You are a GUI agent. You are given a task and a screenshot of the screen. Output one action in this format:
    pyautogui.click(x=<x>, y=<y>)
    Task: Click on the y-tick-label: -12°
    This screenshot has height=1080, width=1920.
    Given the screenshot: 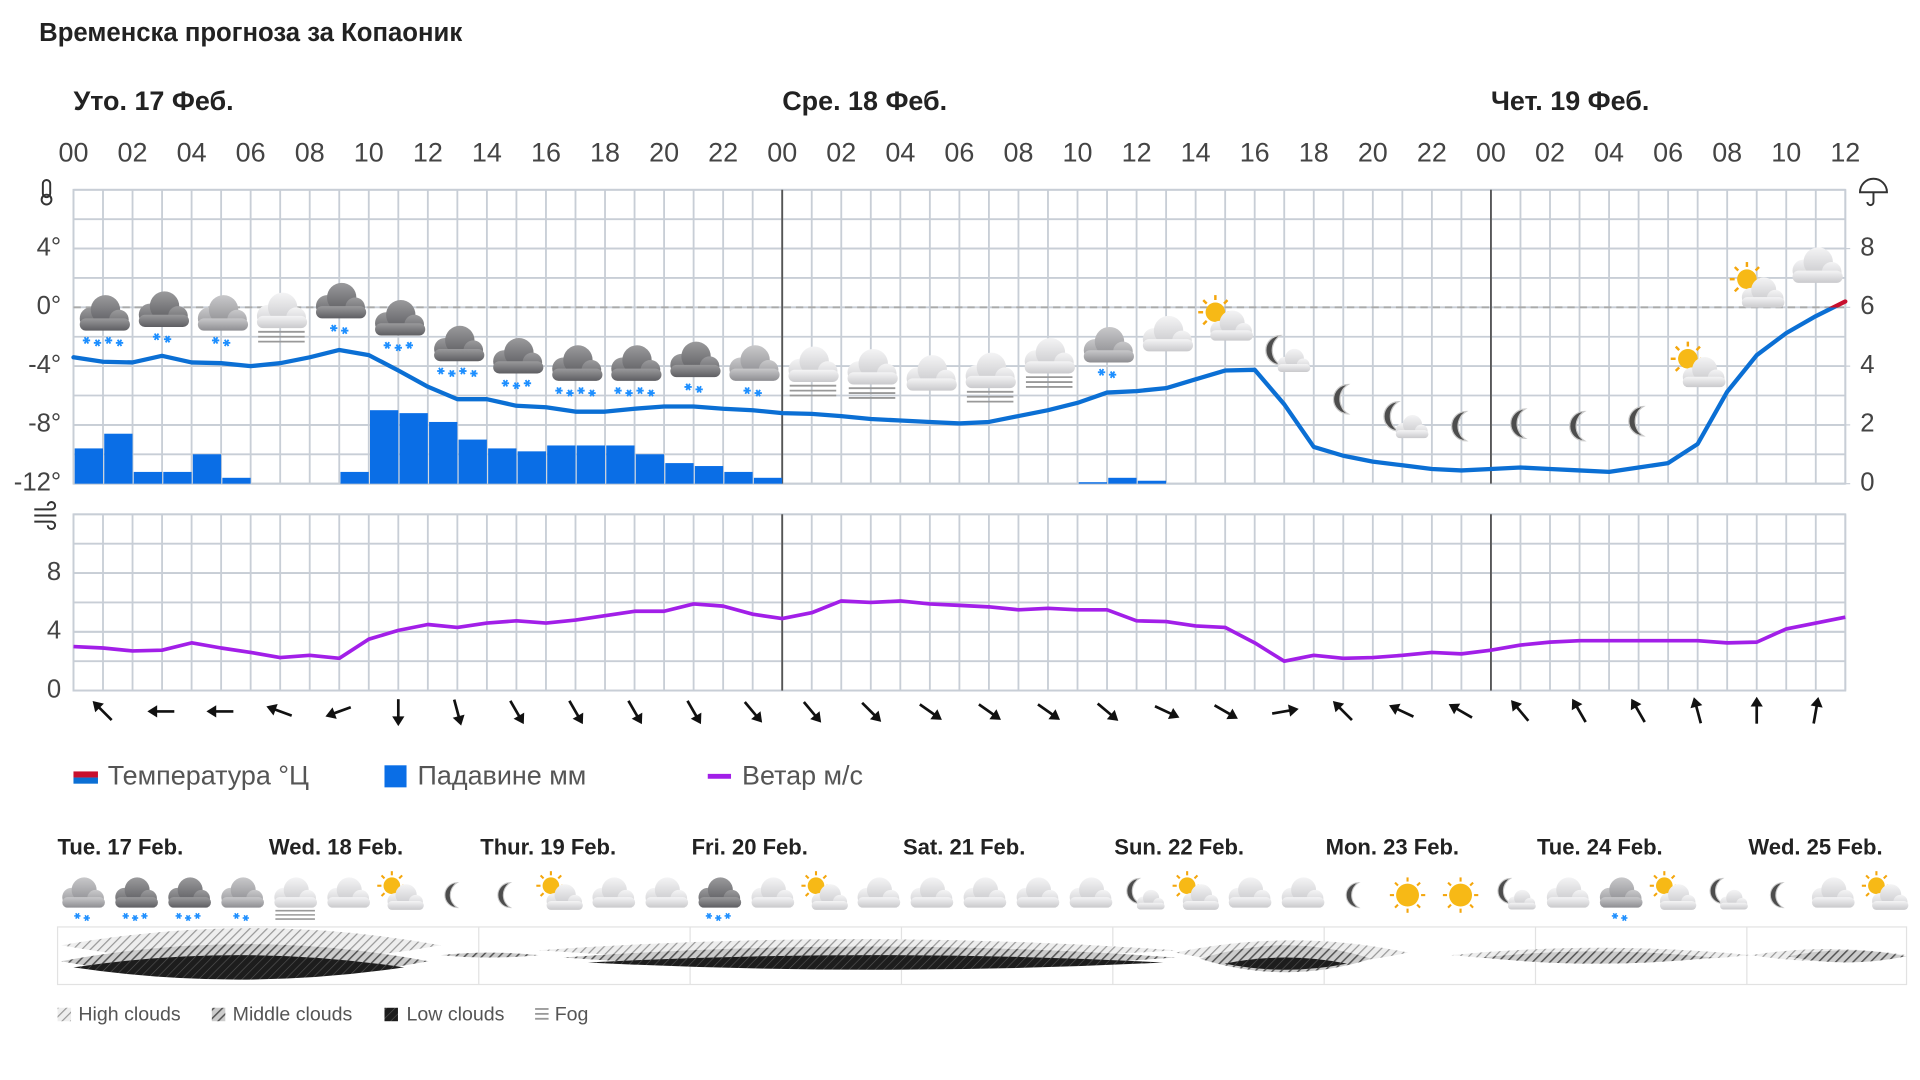 What is the action you would take?
    pyautogui.click(x=37, y=482)
    